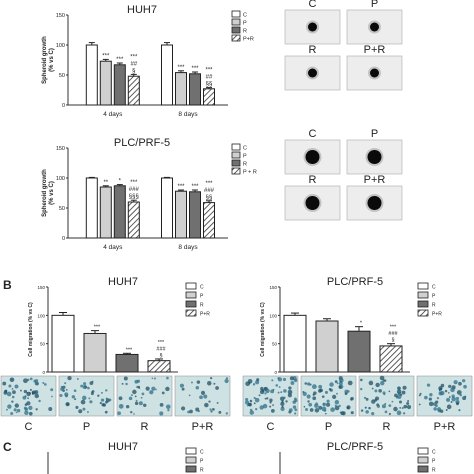 The image size is (474, 474). I want to click on significance-label: ###, so click(209, 191).